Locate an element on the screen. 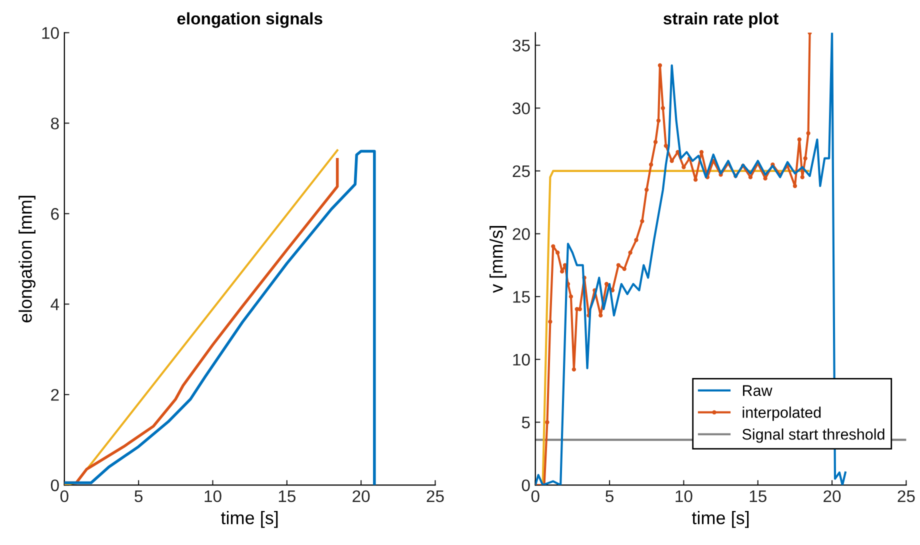  chart-title: strain rate plot is located at coordinates (720, 20).